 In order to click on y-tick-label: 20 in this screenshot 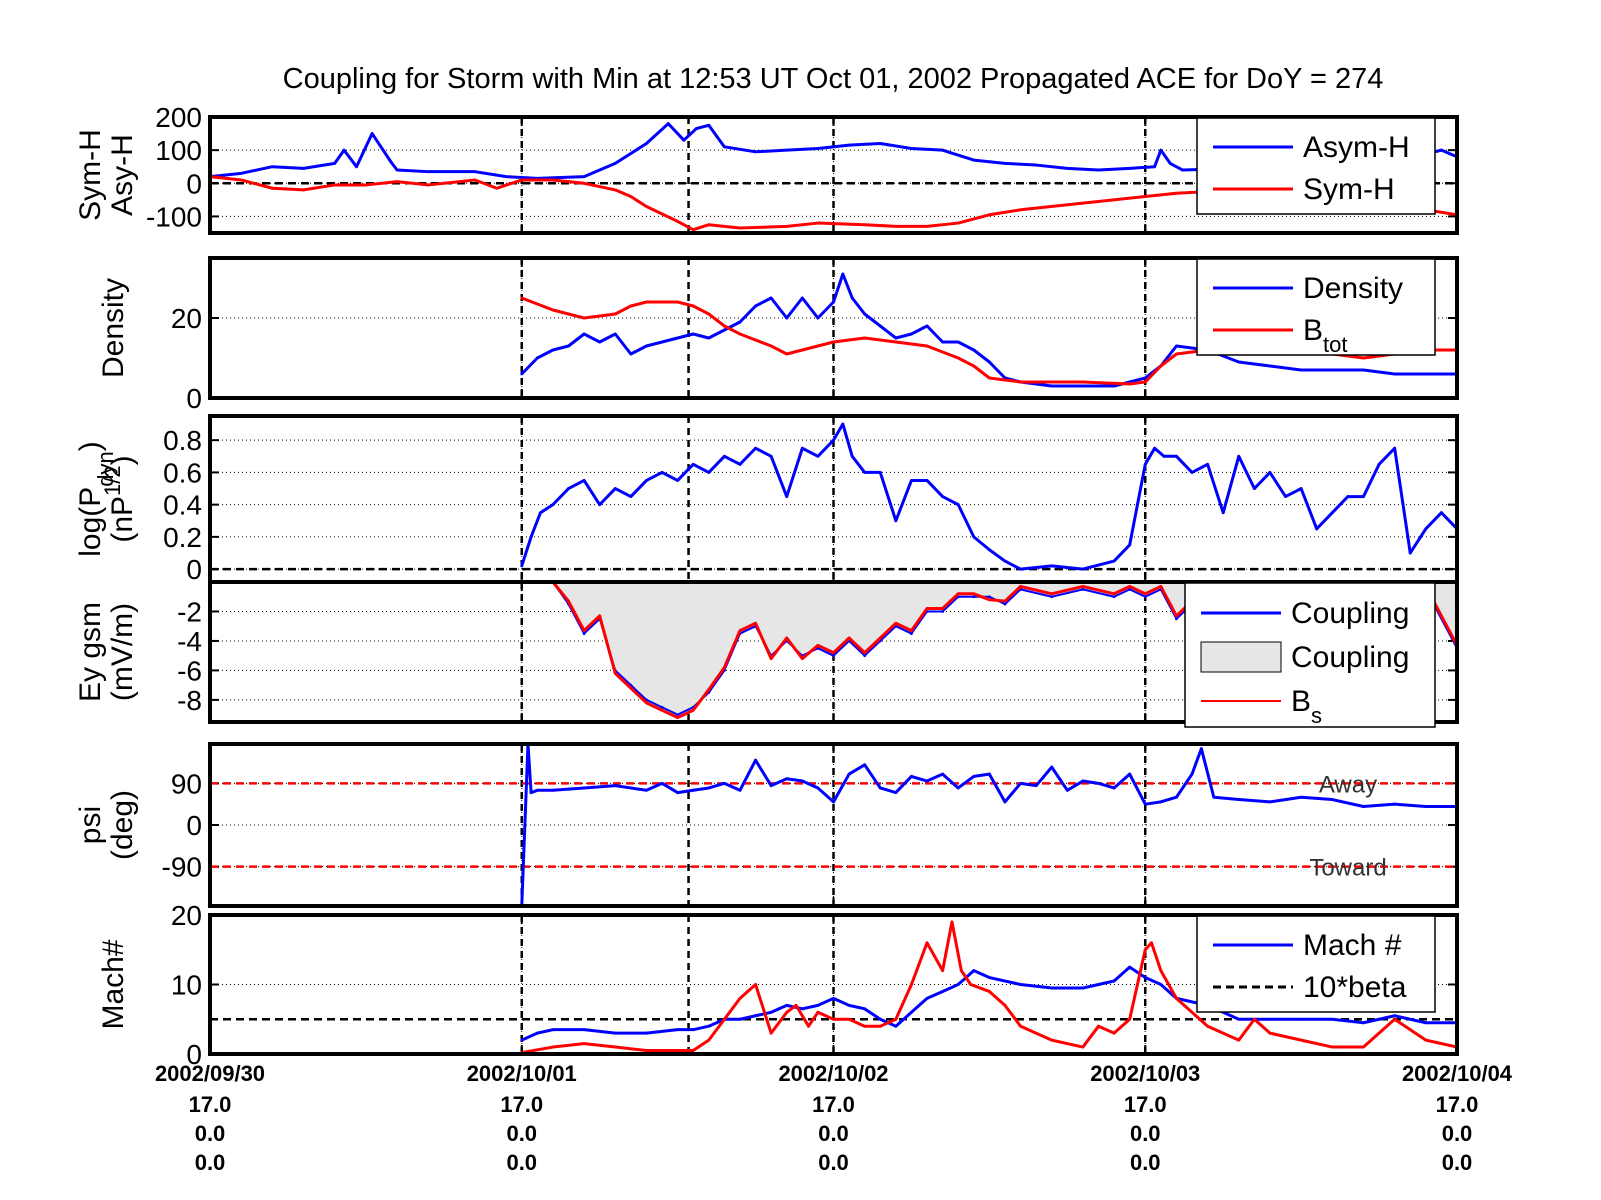, I will do `click(186, 318)`.